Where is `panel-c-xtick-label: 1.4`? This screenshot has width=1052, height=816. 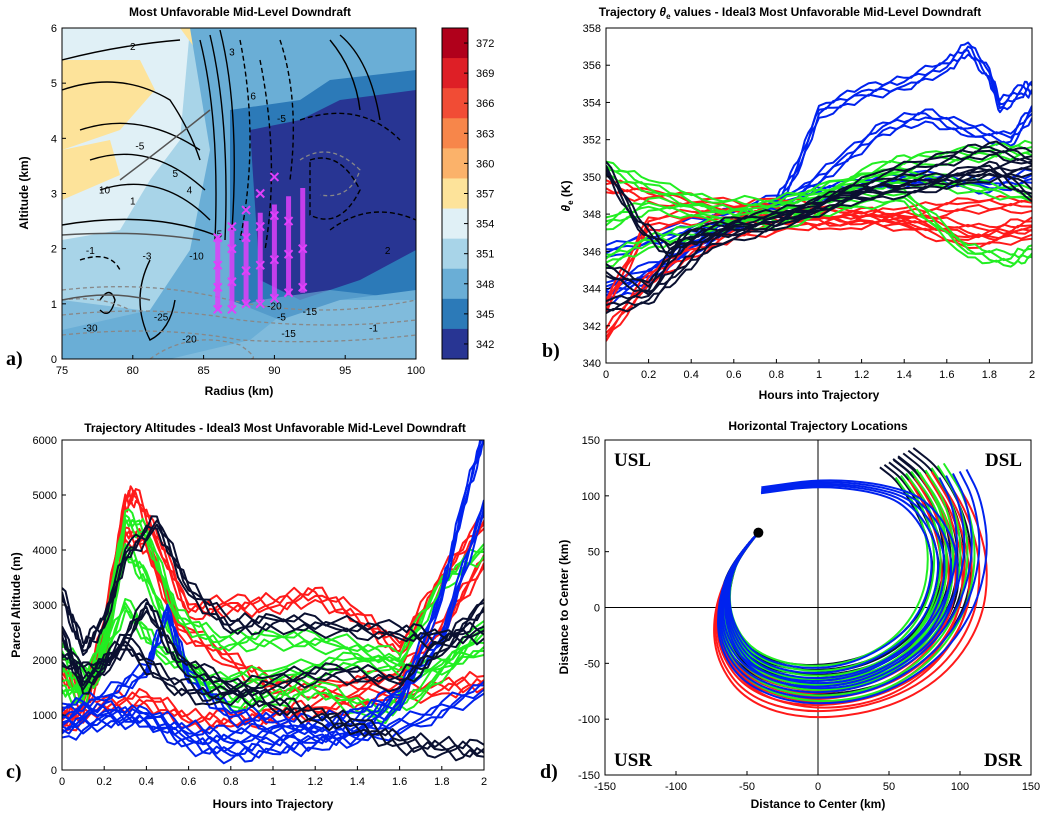
panel-c-xtick-label: 1.4 is located at coordinates (357, 782).